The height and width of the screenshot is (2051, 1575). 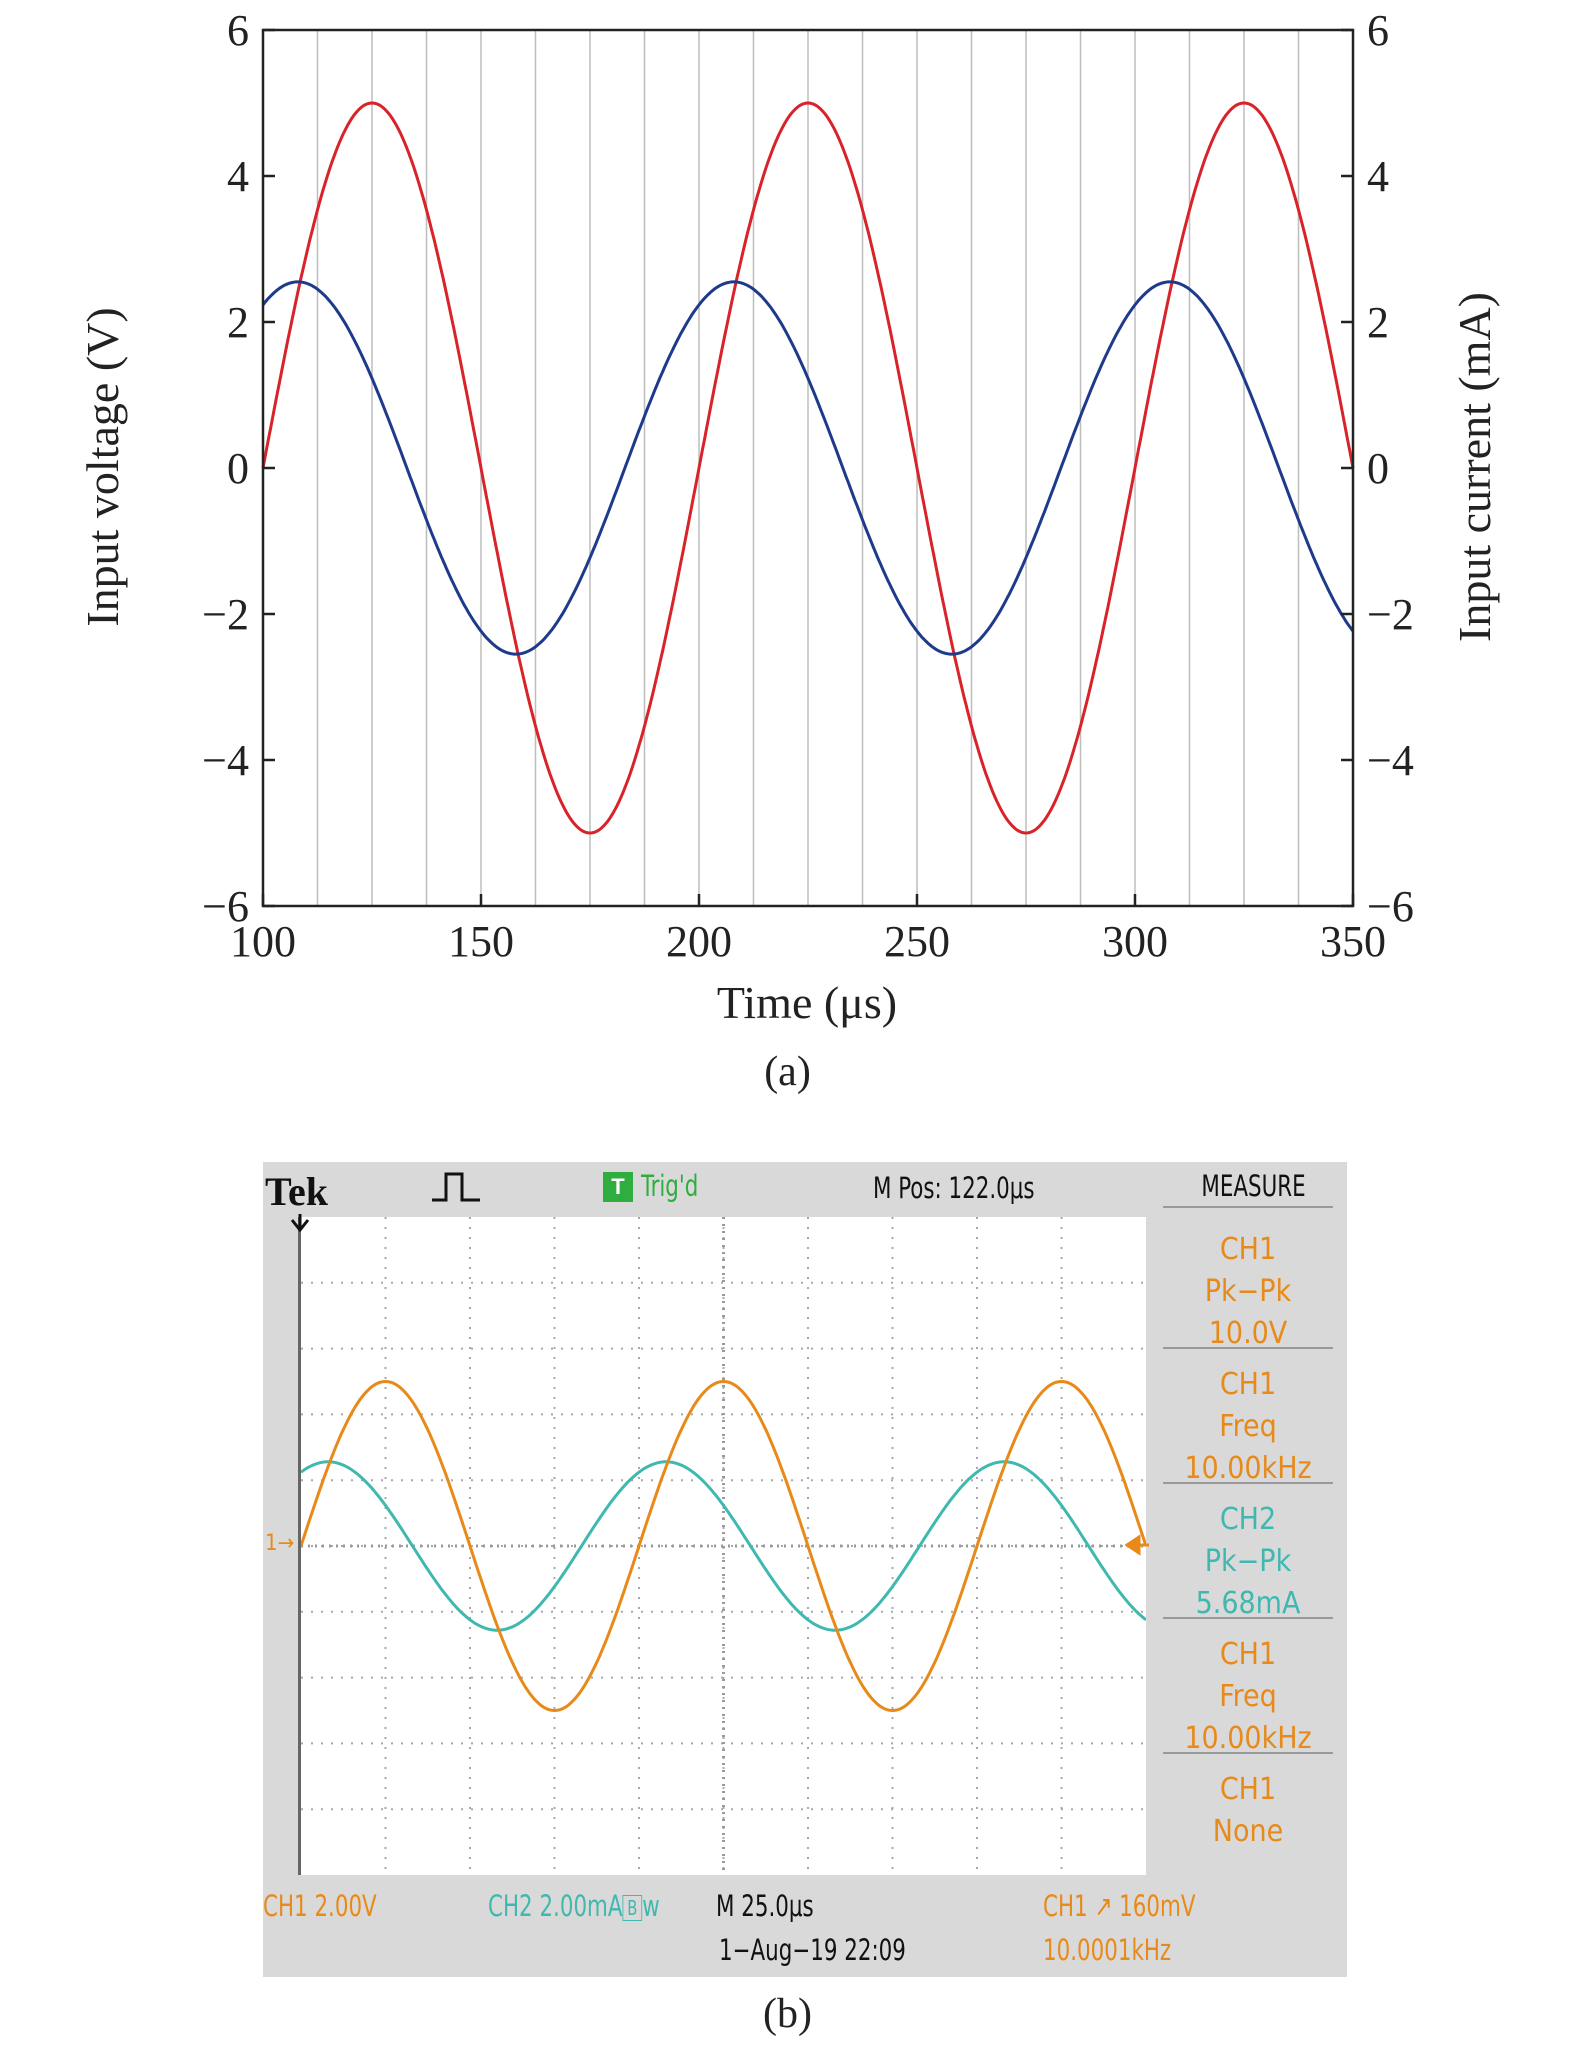 What do you see at coordinates (1107, 1950) in the screenshot?
I see `trigger-frequency: 10.0001kHz` at bounding box center [1107, 1950].